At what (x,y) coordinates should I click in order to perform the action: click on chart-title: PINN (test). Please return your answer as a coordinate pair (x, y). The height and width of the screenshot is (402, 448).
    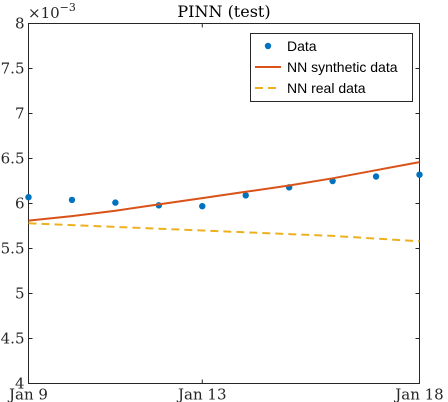
    Looking at the image, I should click on (223, 11).